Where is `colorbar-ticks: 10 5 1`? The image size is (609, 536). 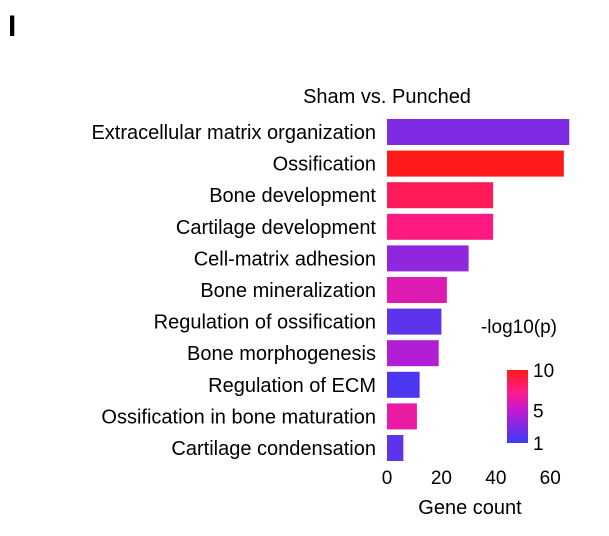
colorbar-ticks: 10 5 1 is located at coordinates (543, 408).